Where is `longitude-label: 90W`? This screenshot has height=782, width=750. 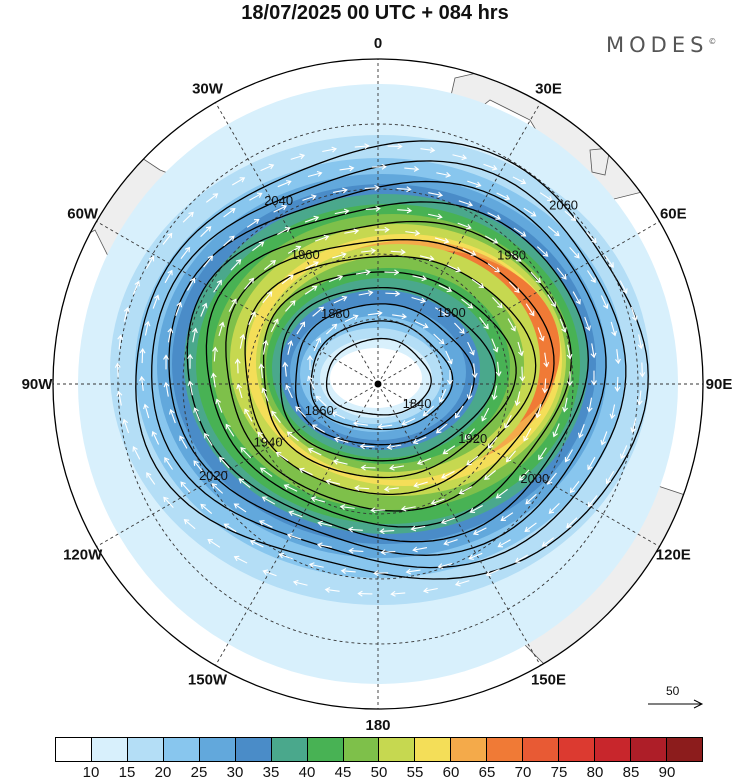 longitude-label: 90W is located at coordinates (38, 384).